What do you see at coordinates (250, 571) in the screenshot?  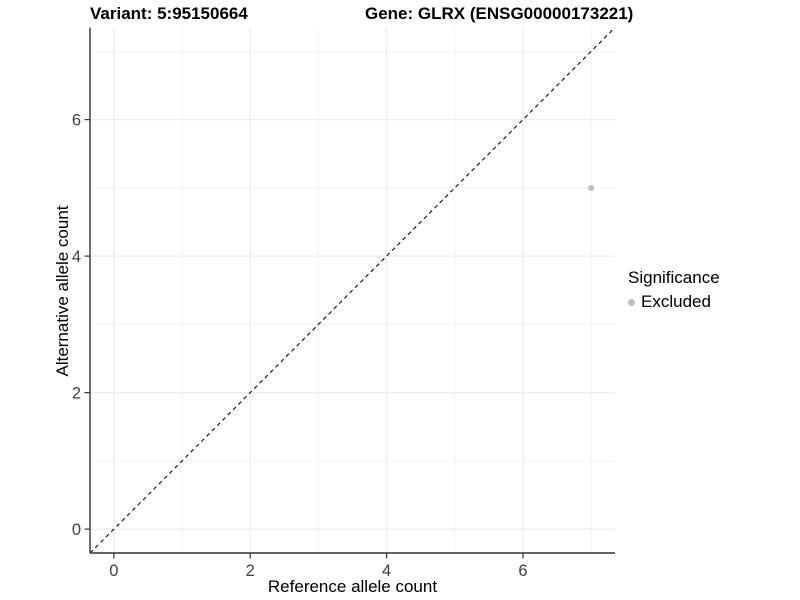 I see `x-tick-label: 2` at bounding box center [250, 571].